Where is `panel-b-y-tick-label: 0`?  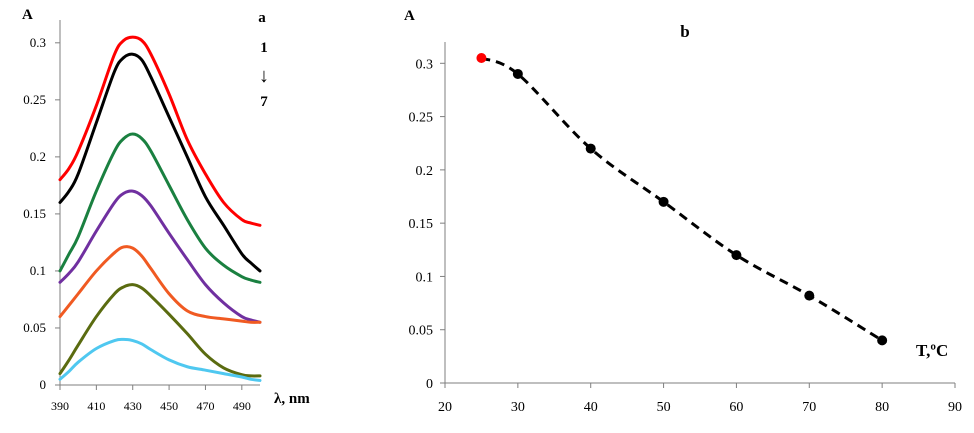
panel-b-y-tick-label: 0 is located at coordinates (429, 384).